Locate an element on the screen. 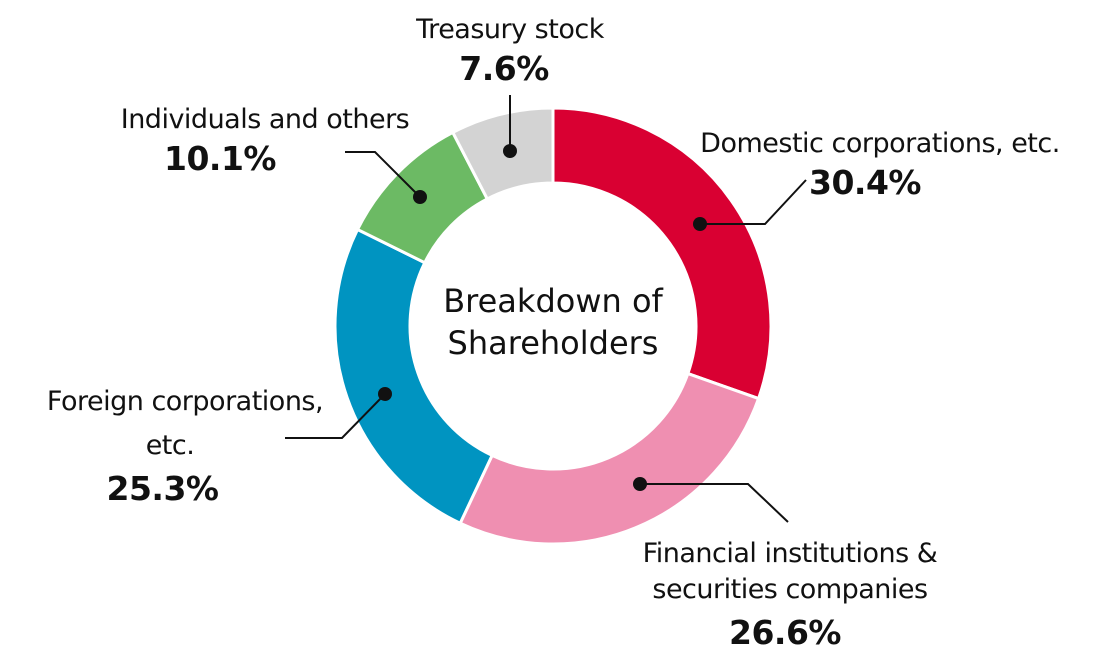 Image resolution: width=1100 pixels, height=654 pixels. label-treasury: Treasury stock 7.6% is located at coordinates (510, 51).